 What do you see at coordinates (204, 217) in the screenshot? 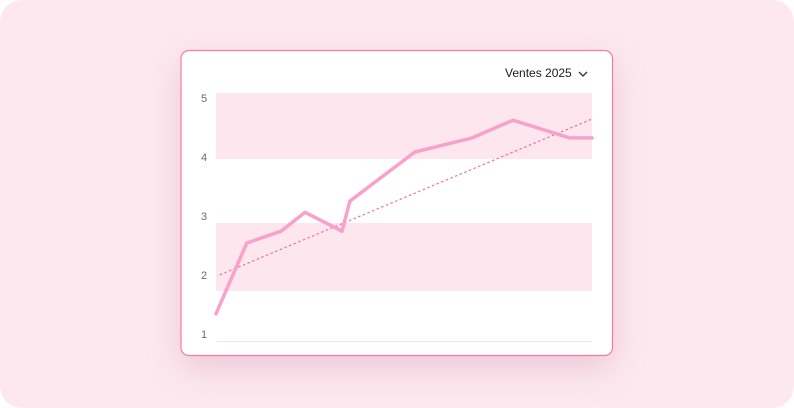
I see `y-tick-label: 3` at bounding box center [204, 217].